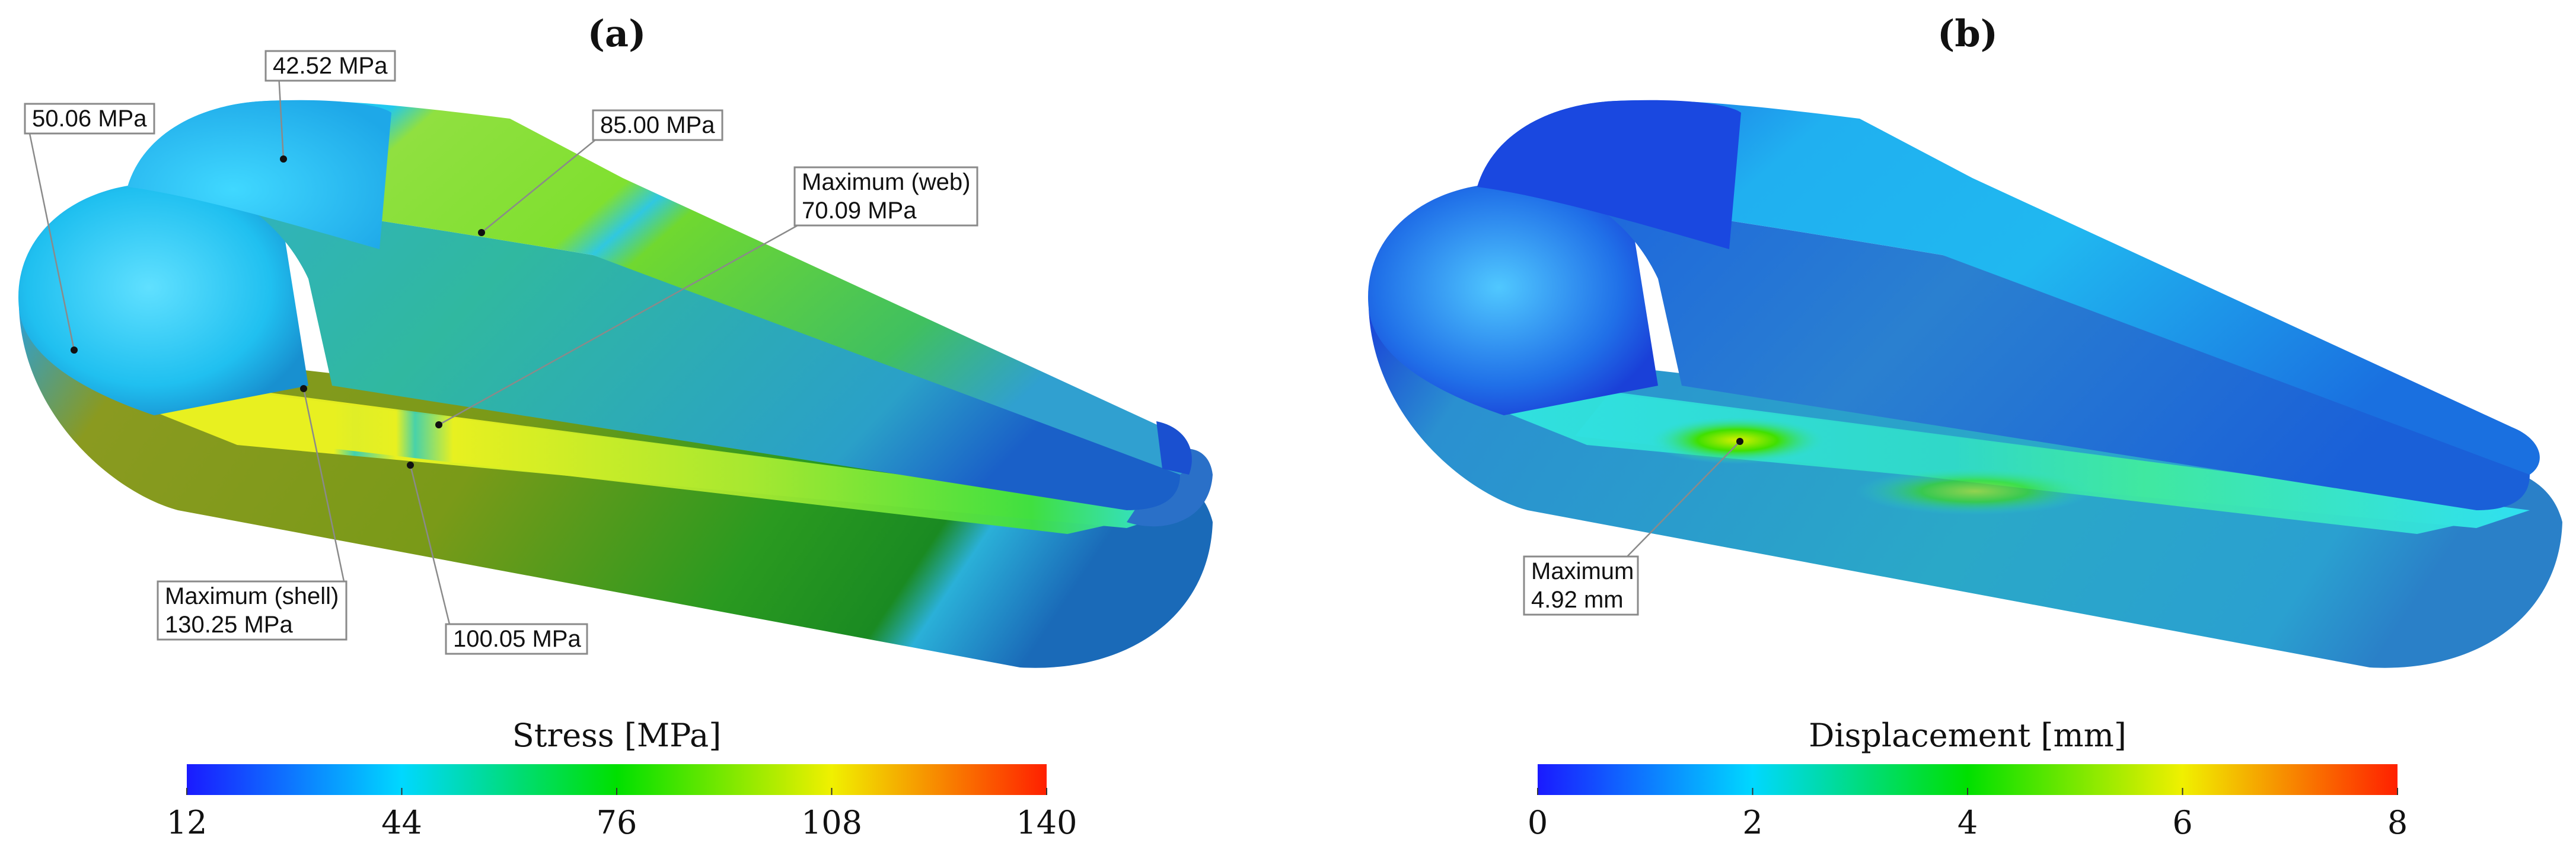 The width and height of the screenshot is (2576, 849). Describe the element at coordinates (1968, 779) in the screenshot. I see `colorbar-b: Displacement [mm] 0 2 4 6 8` at that location.